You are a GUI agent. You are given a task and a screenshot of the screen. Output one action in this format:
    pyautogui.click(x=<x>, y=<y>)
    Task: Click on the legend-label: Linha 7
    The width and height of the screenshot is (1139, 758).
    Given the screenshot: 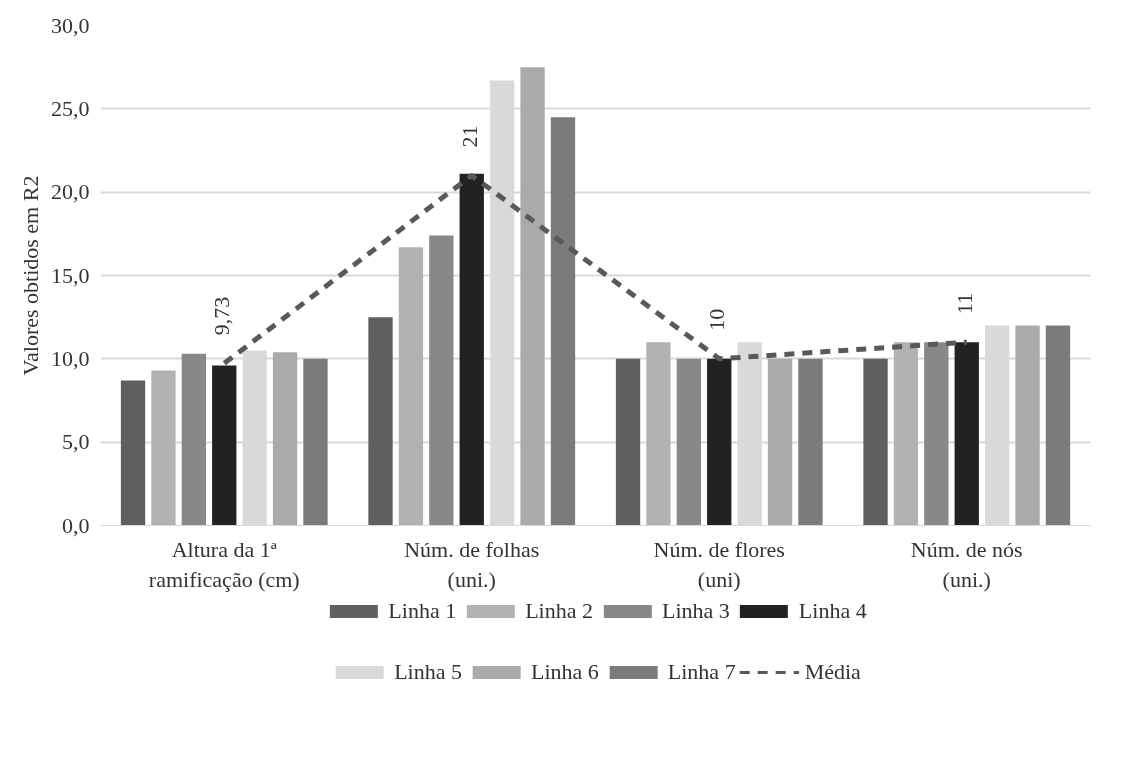 What is the action you would take?
    pyautogui.click(x=701, y=672)
    